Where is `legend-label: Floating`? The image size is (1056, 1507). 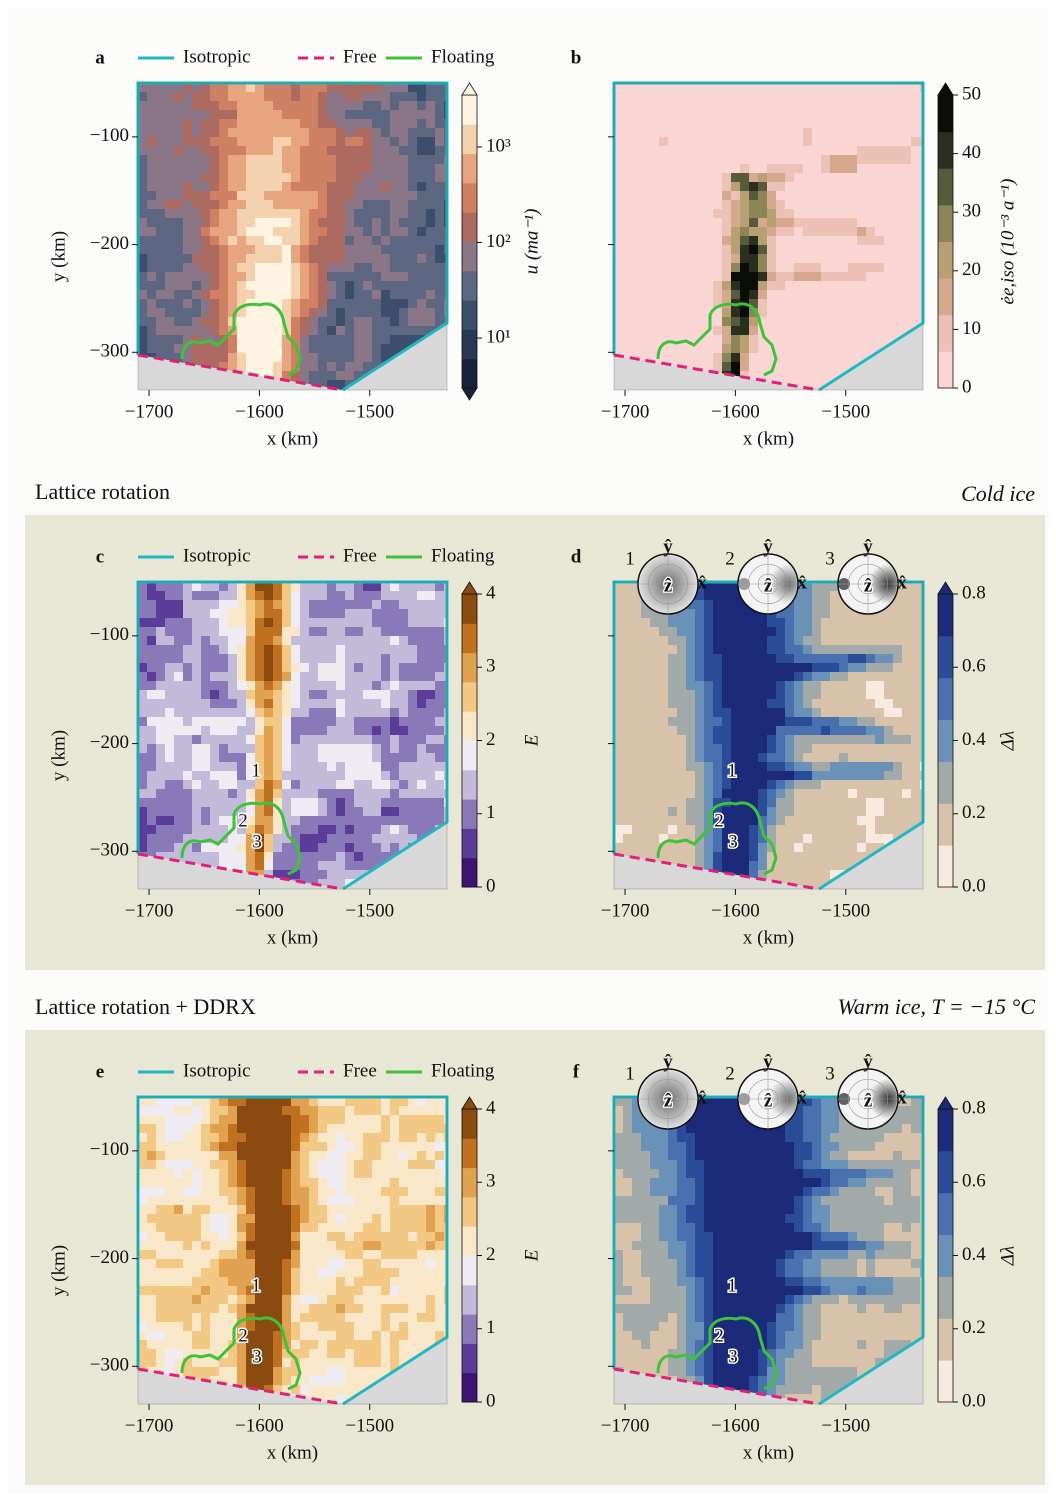
legend-label: Floating is located at coordinates (463, 555).